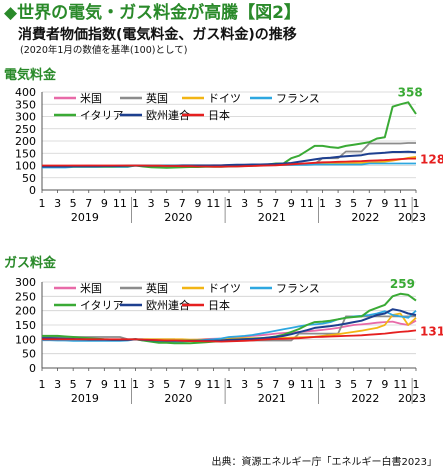 The image size is (443, 472). I want to click on year-label: 2020, so click(178, 217).